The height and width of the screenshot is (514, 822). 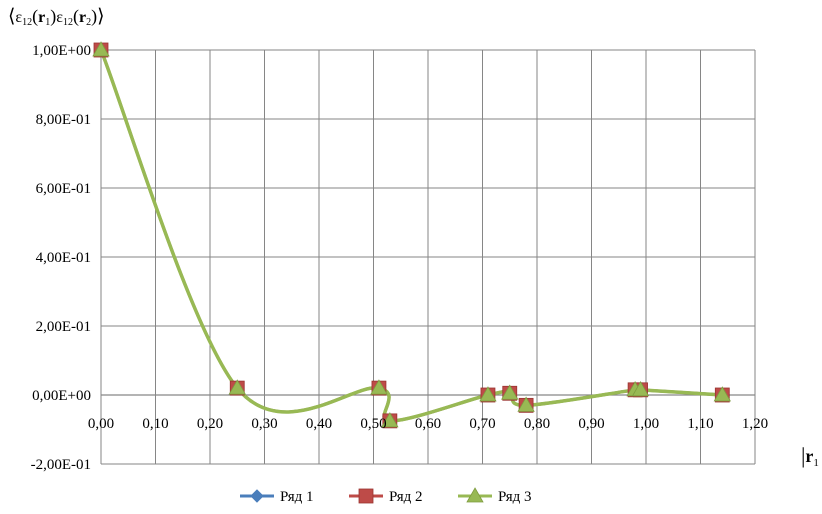 What do you see at coordinates (155, 424) in the screenshot?
I see `x-tick-label: 0,10` at bounding box center [155, 424].